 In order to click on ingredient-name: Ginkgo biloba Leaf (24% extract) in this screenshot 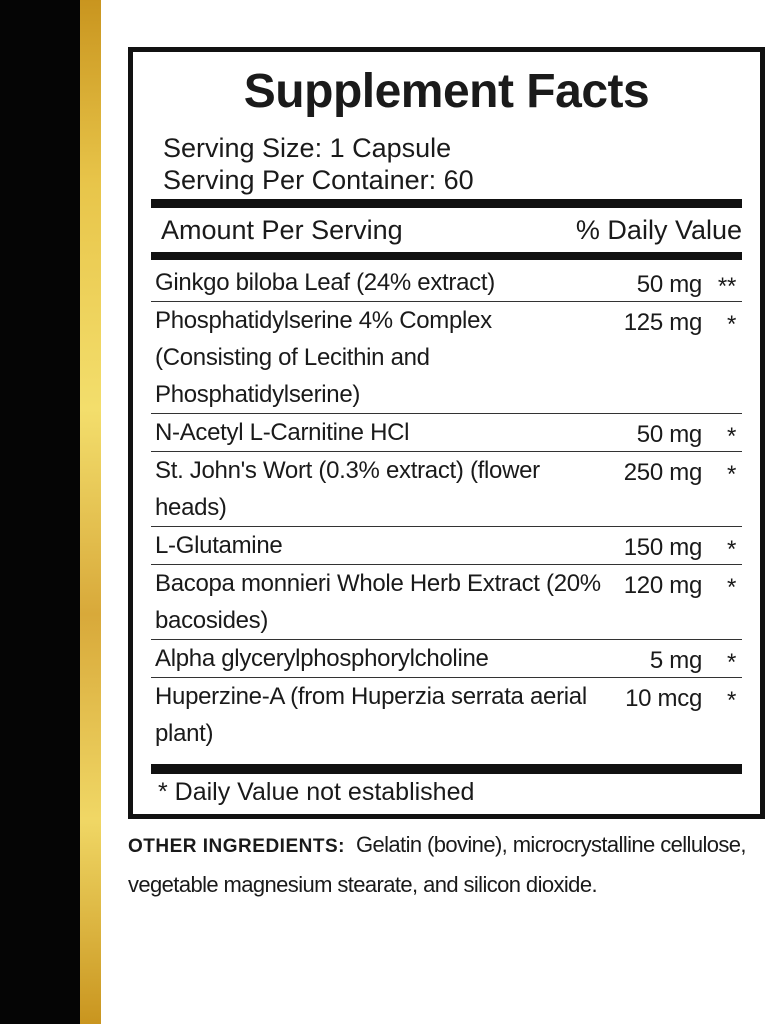, I will do `click(325, 282)`.